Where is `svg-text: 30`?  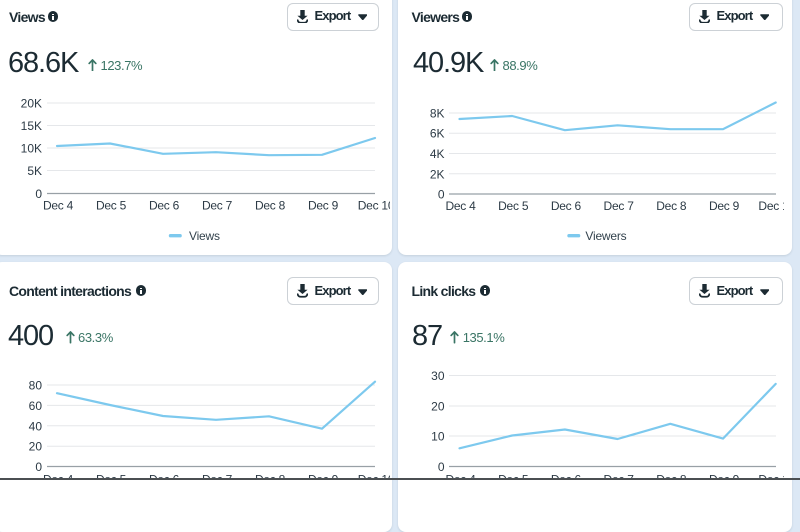
svg-text: 30 is located at coordinates (438, 376).